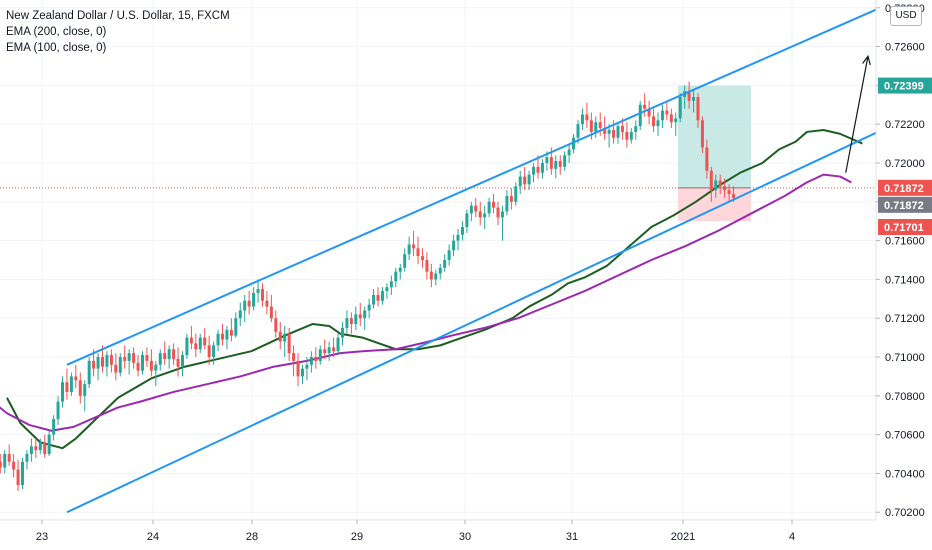  What do you see at coordinates (906, 16) in the screenshot?
I see `currency-button: USD` at bounding box center [906, 16].